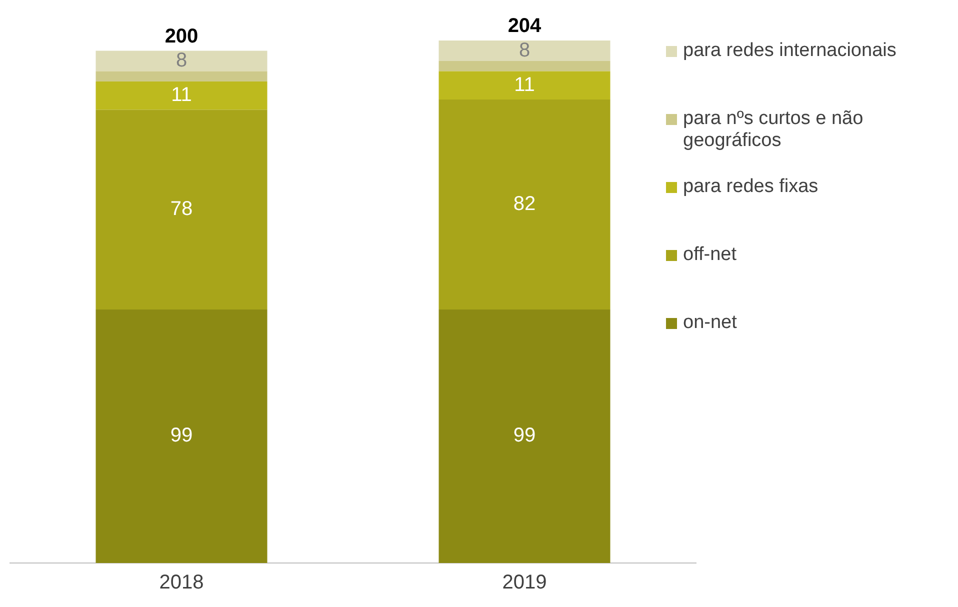 The height and width of the screenshot is (607, 958). I want to click on legend-label: on-net, so click(710, 323).